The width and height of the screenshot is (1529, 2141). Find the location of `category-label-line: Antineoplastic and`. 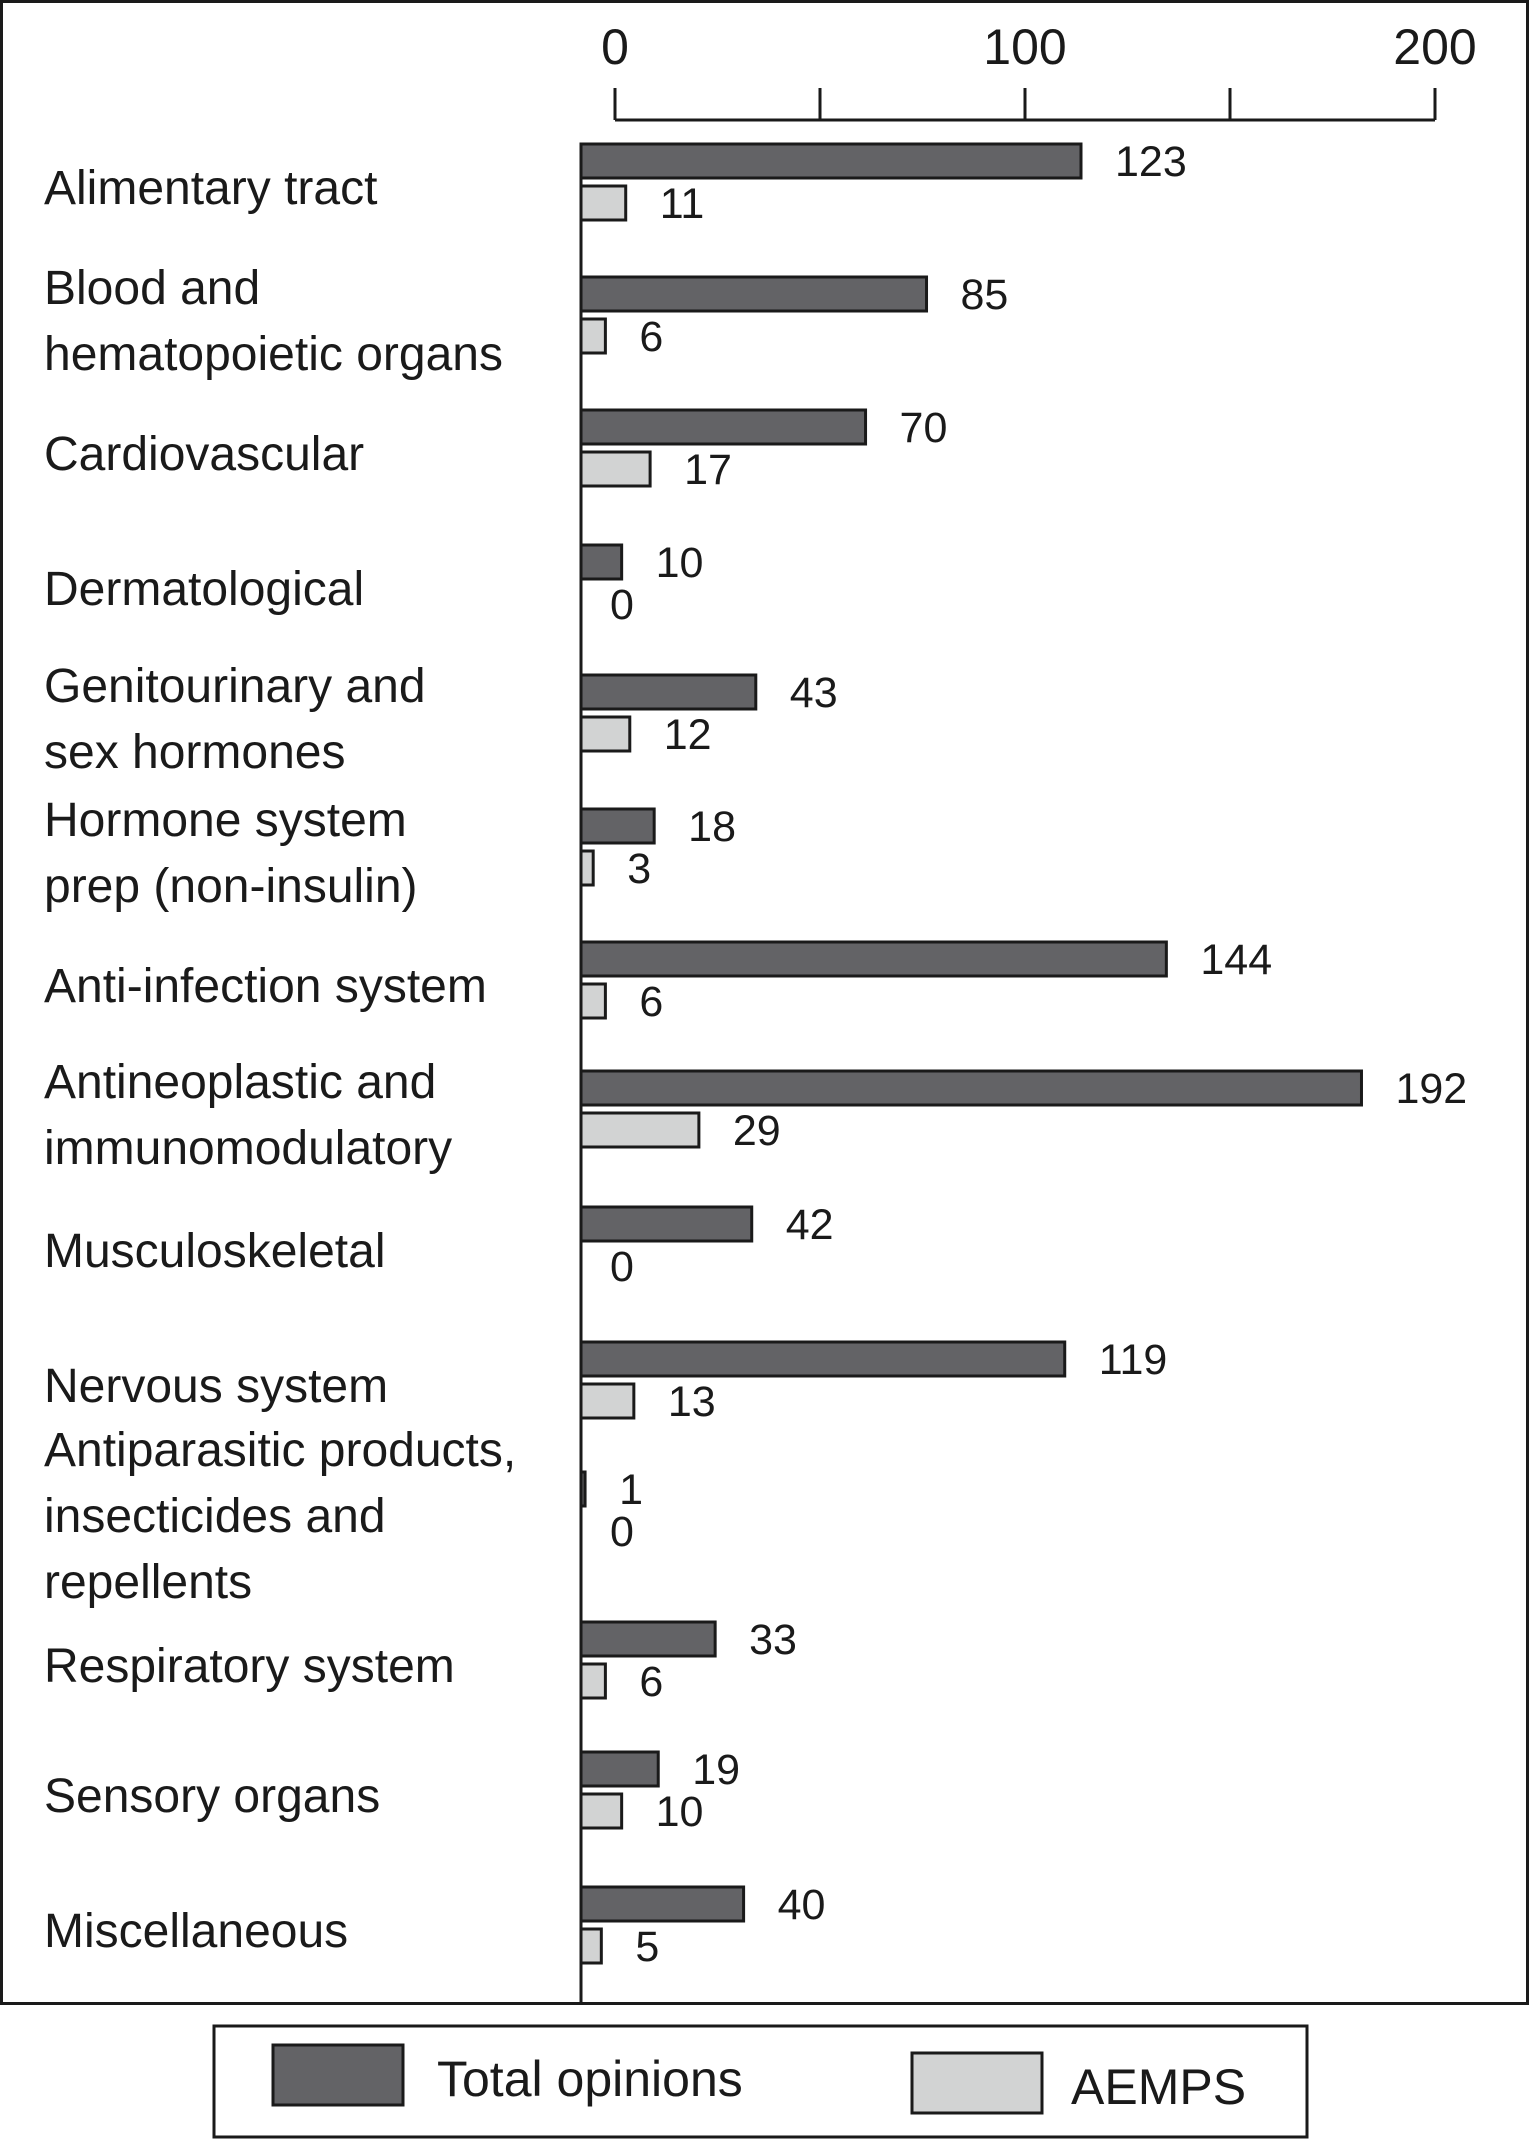

category-label-line: Antineoplastic and is located at coordinates (240, 1082).